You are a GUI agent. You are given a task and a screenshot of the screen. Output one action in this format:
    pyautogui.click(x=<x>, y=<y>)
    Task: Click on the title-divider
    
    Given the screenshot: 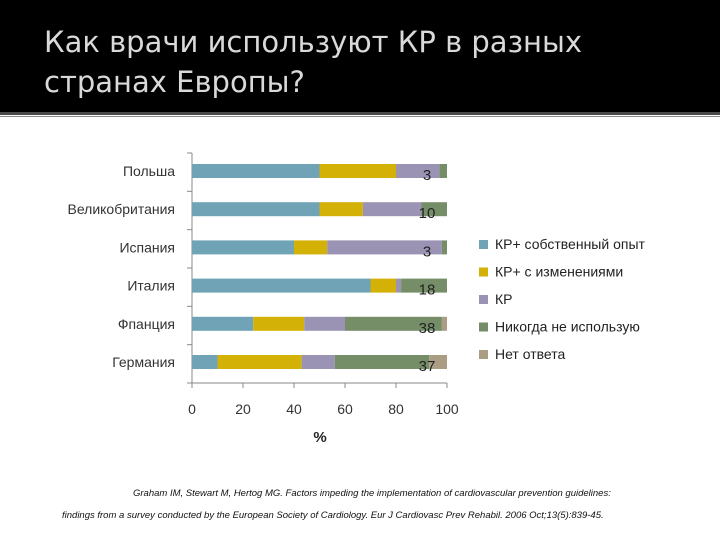 What is the action you would take?
    pyautogui.click(x=360, y=113)
    